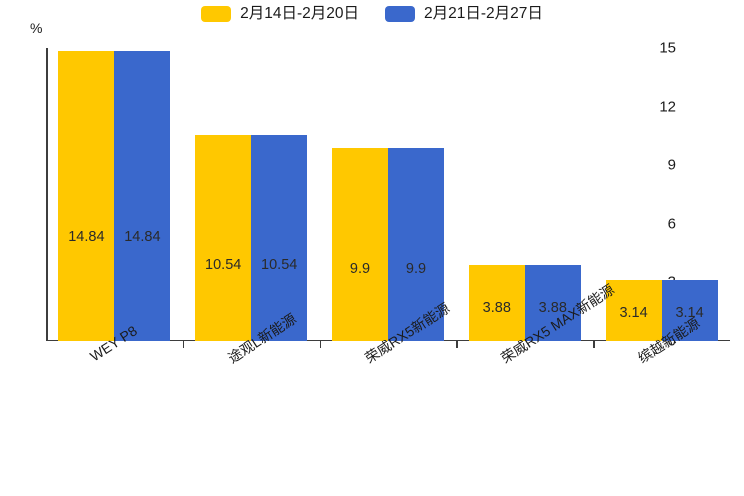 The height and width of the screenshot is (496, 744). What do you see at coordinates (671, 165) in the screenshot?
I see `y-tick-label: 9` at bounding box center [671, 165].